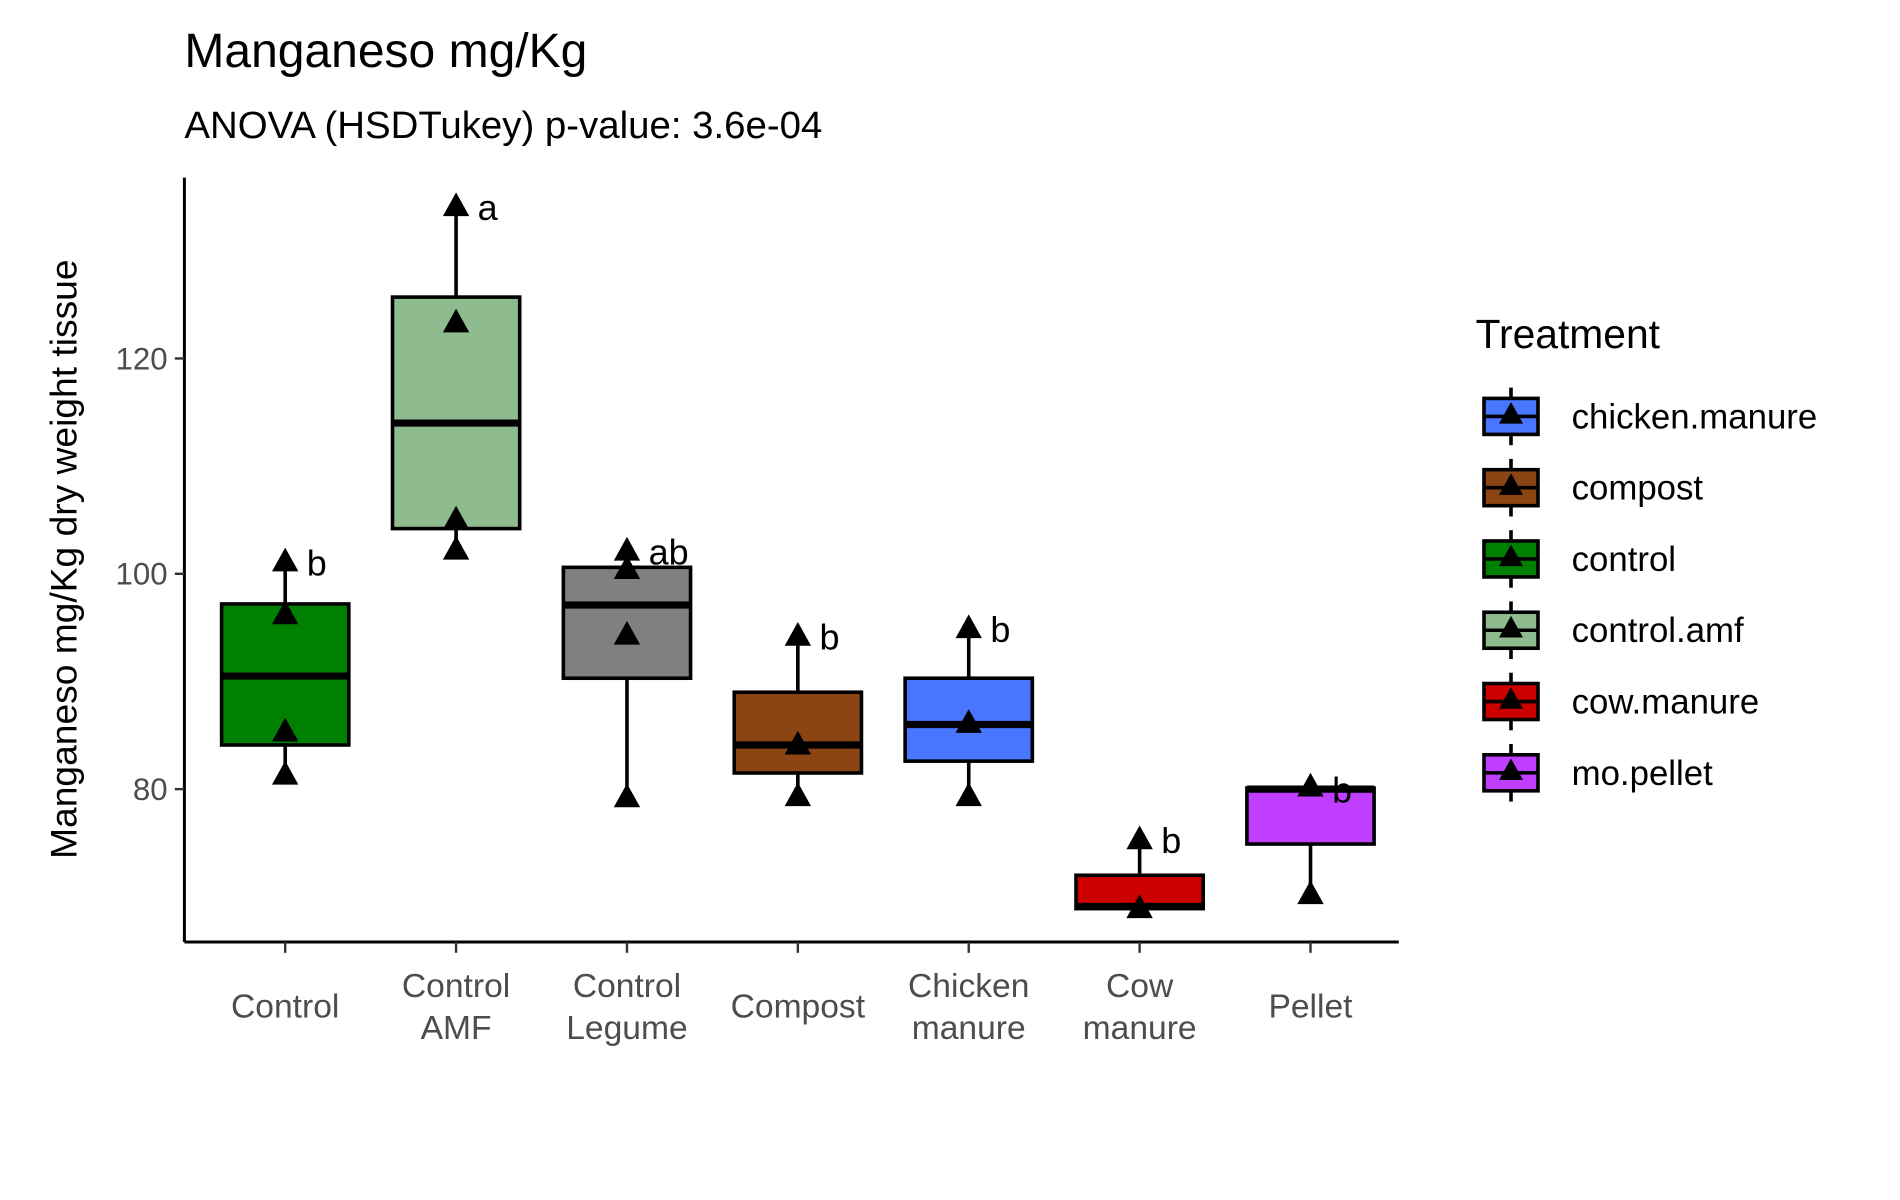 The height and width of the screenshot is (1200, 1900). What do you see at coordinates (1666, 702) in the screenshot?
I see `legend-label: cow.manure` at bounding box center [1666, 702].